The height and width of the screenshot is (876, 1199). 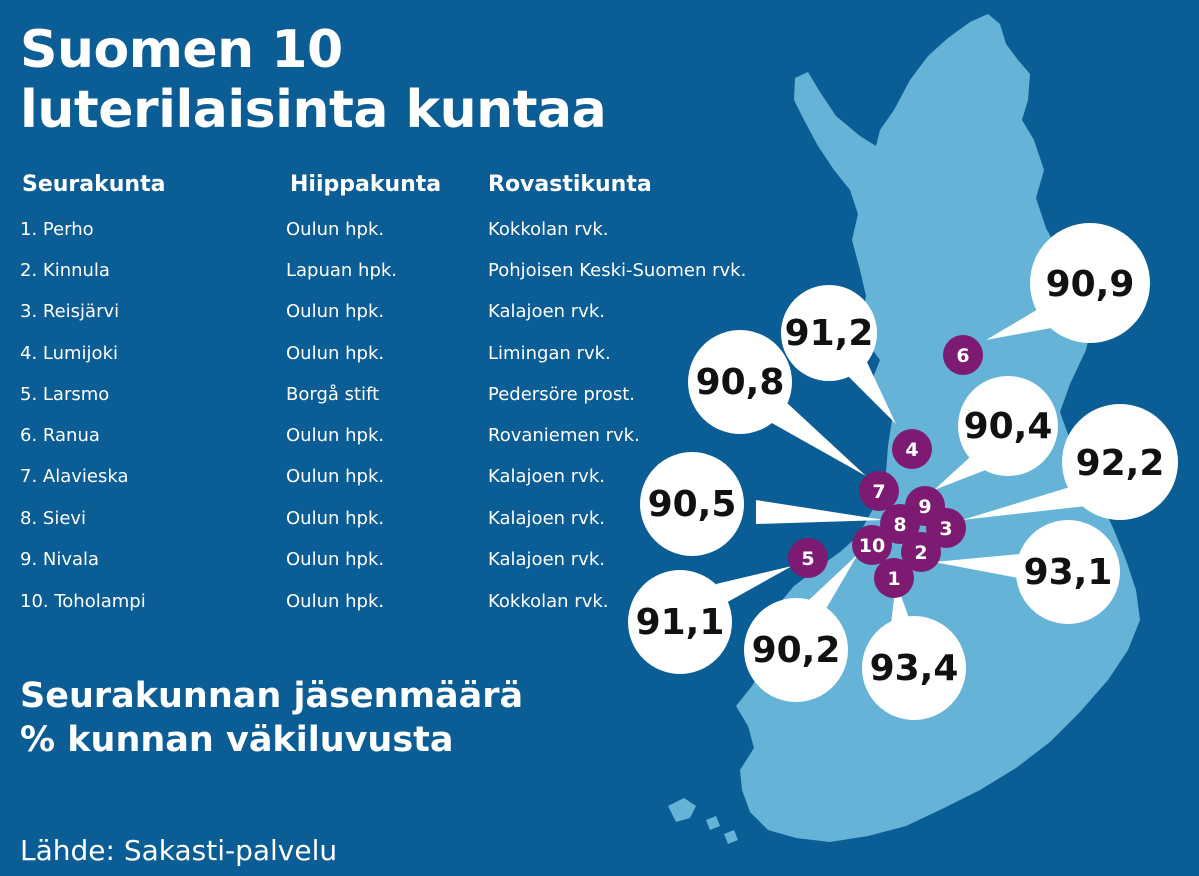 I want to click on cell-seurakunta: 3. Reisjärvi, so click(x=70, y=311).